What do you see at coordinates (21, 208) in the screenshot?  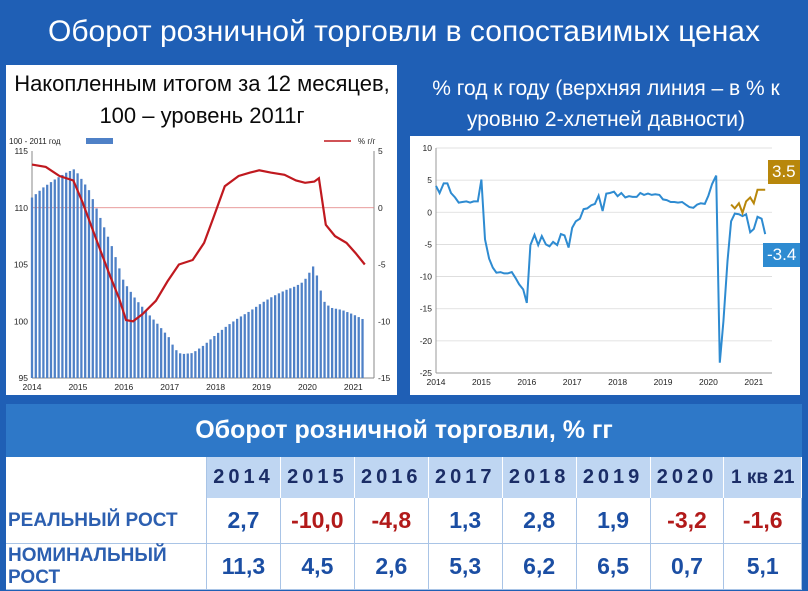 I see `y-left-tick-label: 110` at bounding box center [21, 208].